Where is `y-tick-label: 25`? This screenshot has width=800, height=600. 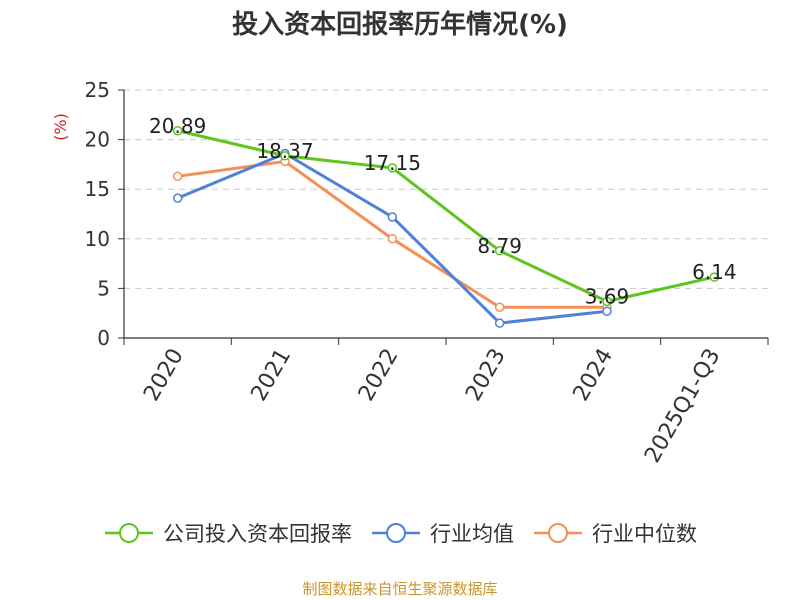
y-tick-label: 25 is located at coordinates (97, 90).